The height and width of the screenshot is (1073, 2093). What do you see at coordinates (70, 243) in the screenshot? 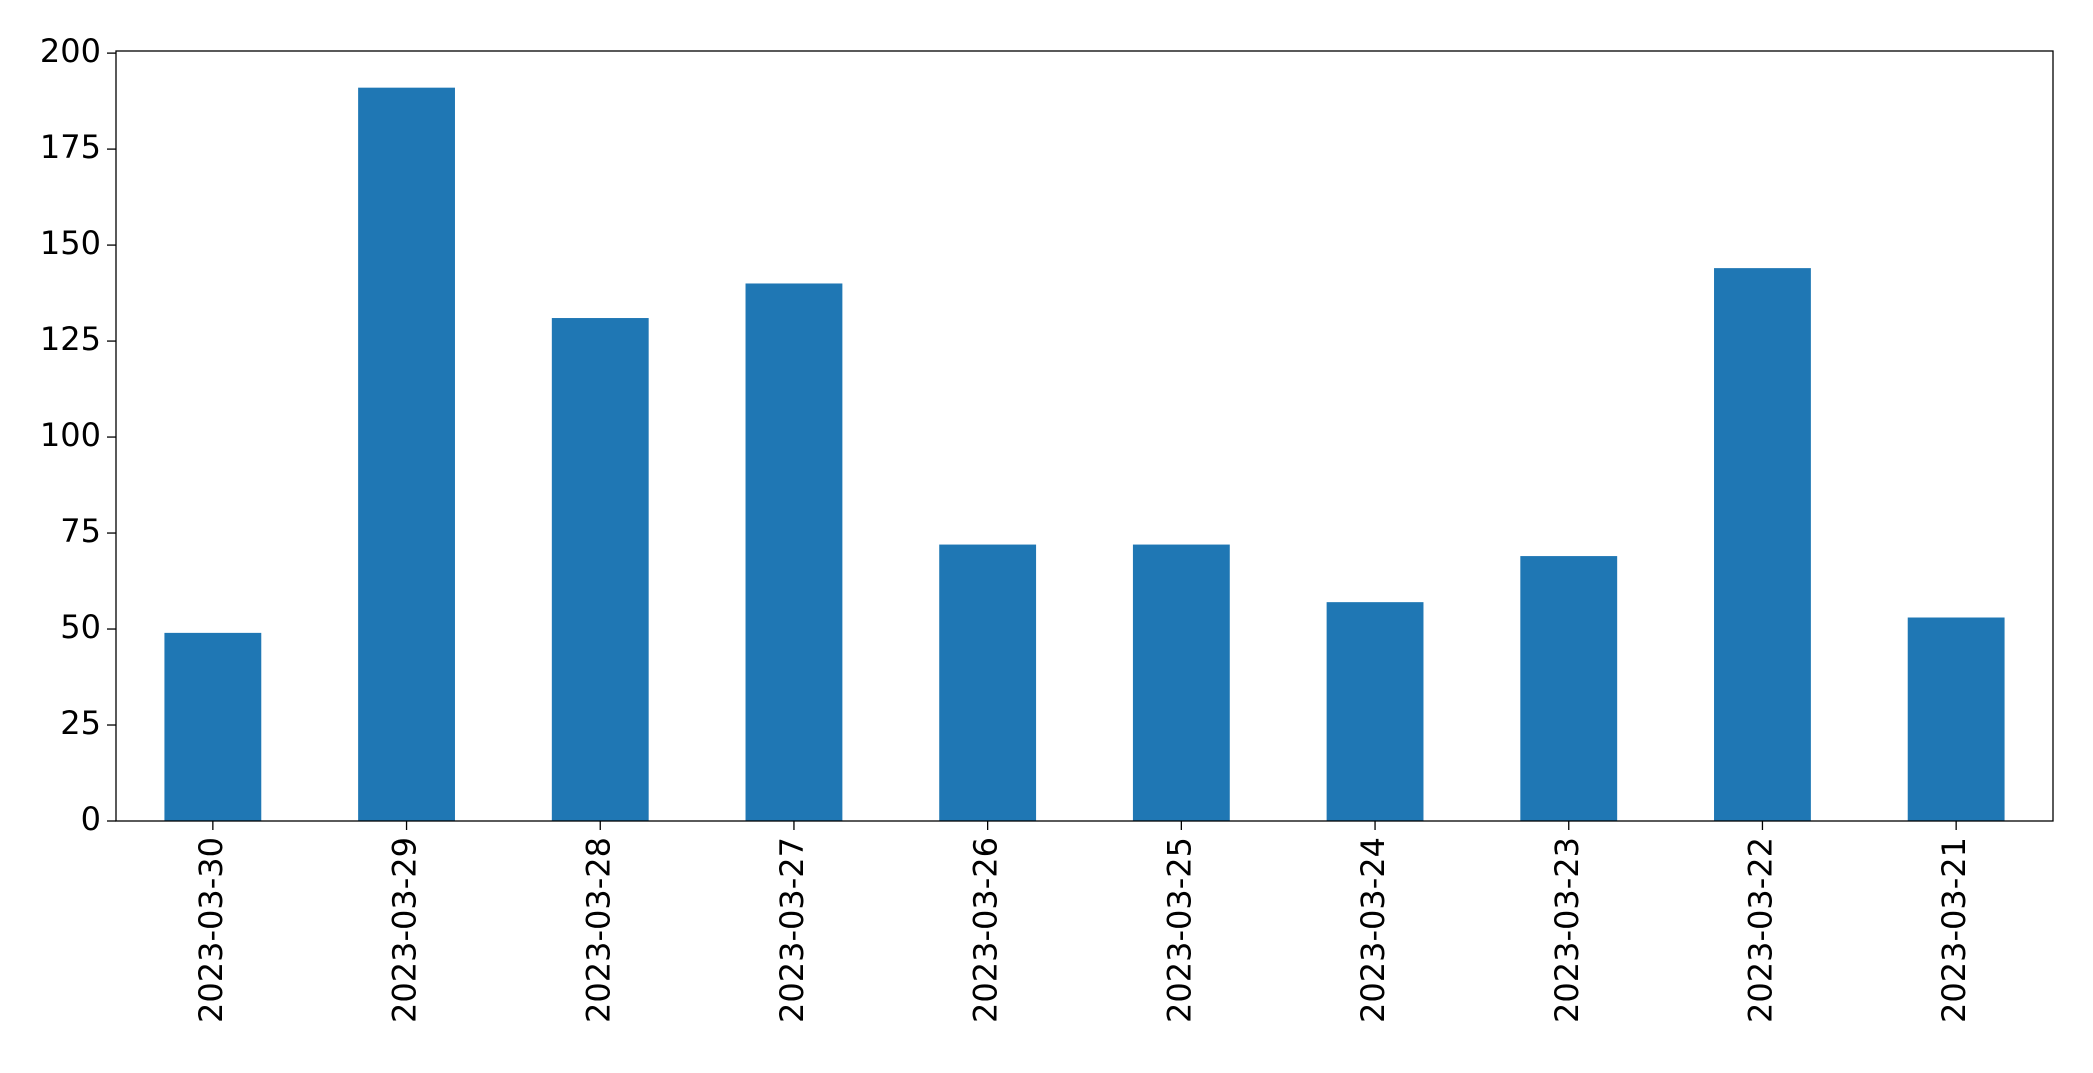
I see `y-tick-label: 150` at bounding box center [70, 243].